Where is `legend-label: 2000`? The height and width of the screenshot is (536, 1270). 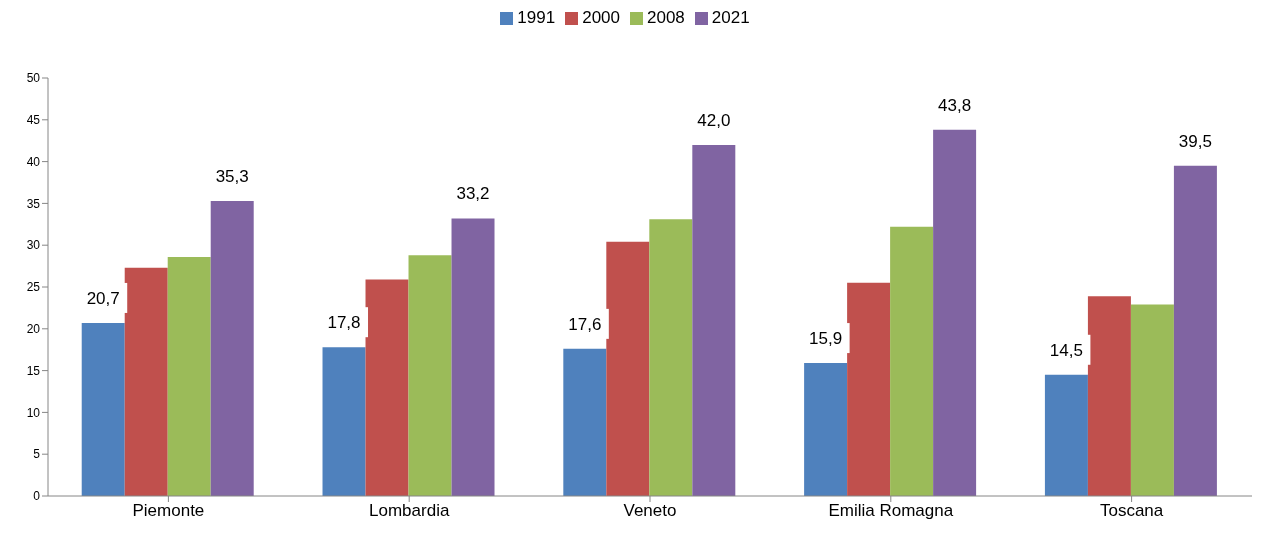
legend-label: 2000 is located at coordinates (601, 17).